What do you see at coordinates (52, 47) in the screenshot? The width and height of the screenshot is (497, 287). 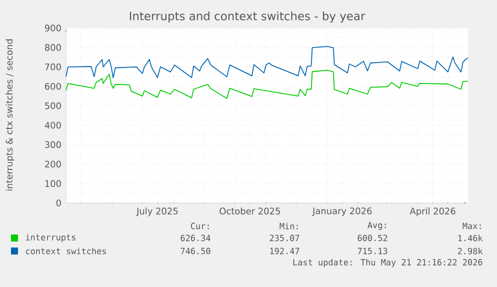 I see `y-tick-label: 800` at bounding box center [52, 47].